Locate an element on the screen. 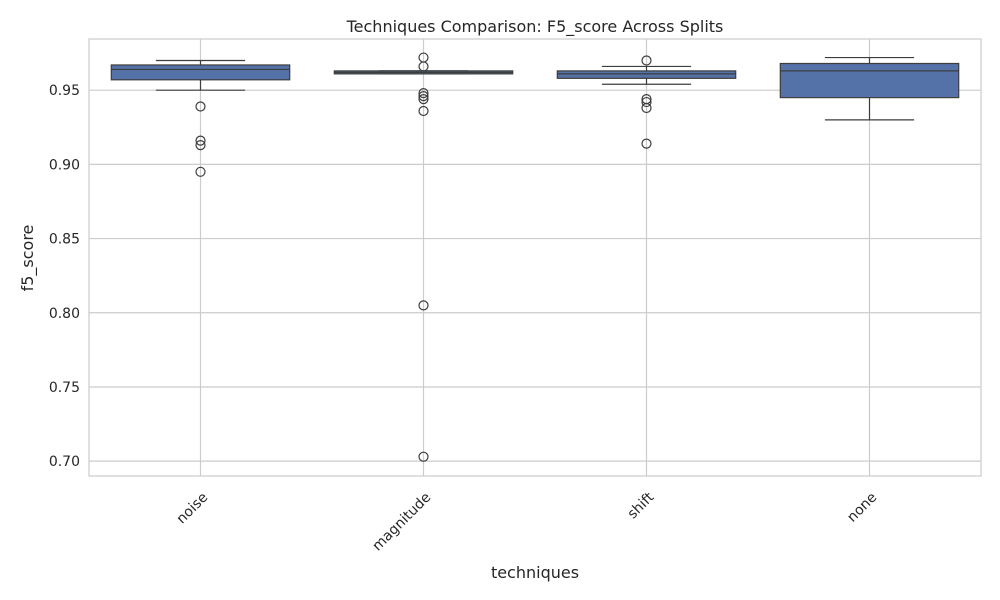 The height and width of the screenshot is (600, 1000). box-none is located at coordinates (869, 88).